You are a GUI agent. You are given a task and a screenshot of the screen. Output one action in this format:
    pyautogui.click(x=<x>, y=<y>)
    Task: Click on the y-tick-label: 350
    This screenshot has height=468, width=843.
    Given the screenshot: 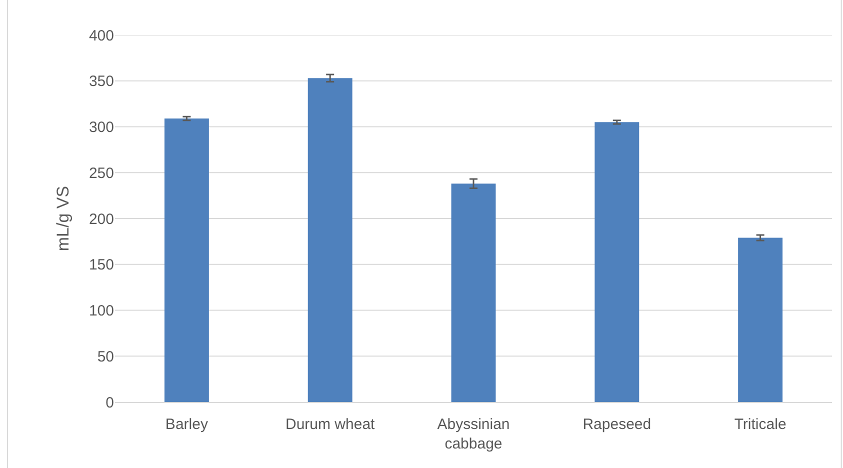 What is the action you would take?
    pyautogui.click(x=101, y=81)
    